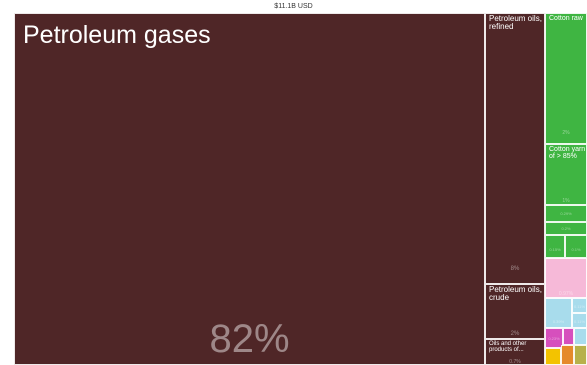 This screenshot has width=587, height=365. What do you see at coordinates (515, 269) in the screenshot?
I see `treemap-cell-share: 8%` at bounding box center [515, 269].